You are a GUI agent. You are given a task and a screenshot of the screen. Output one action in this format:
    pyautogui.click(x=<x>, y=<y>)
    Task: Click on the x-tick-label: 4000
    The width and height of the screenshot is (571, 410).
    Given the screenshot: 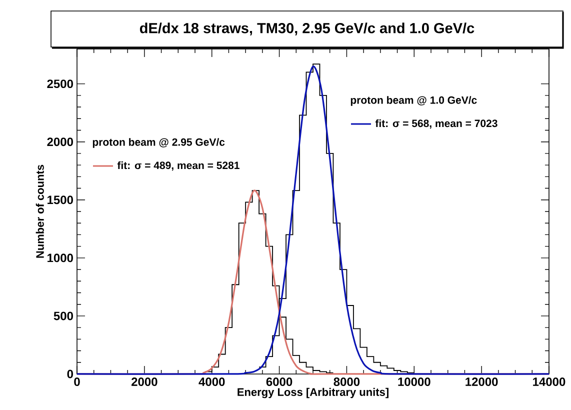 What is the action you would take?
    pyautogui.click(x=211, y=382)
    